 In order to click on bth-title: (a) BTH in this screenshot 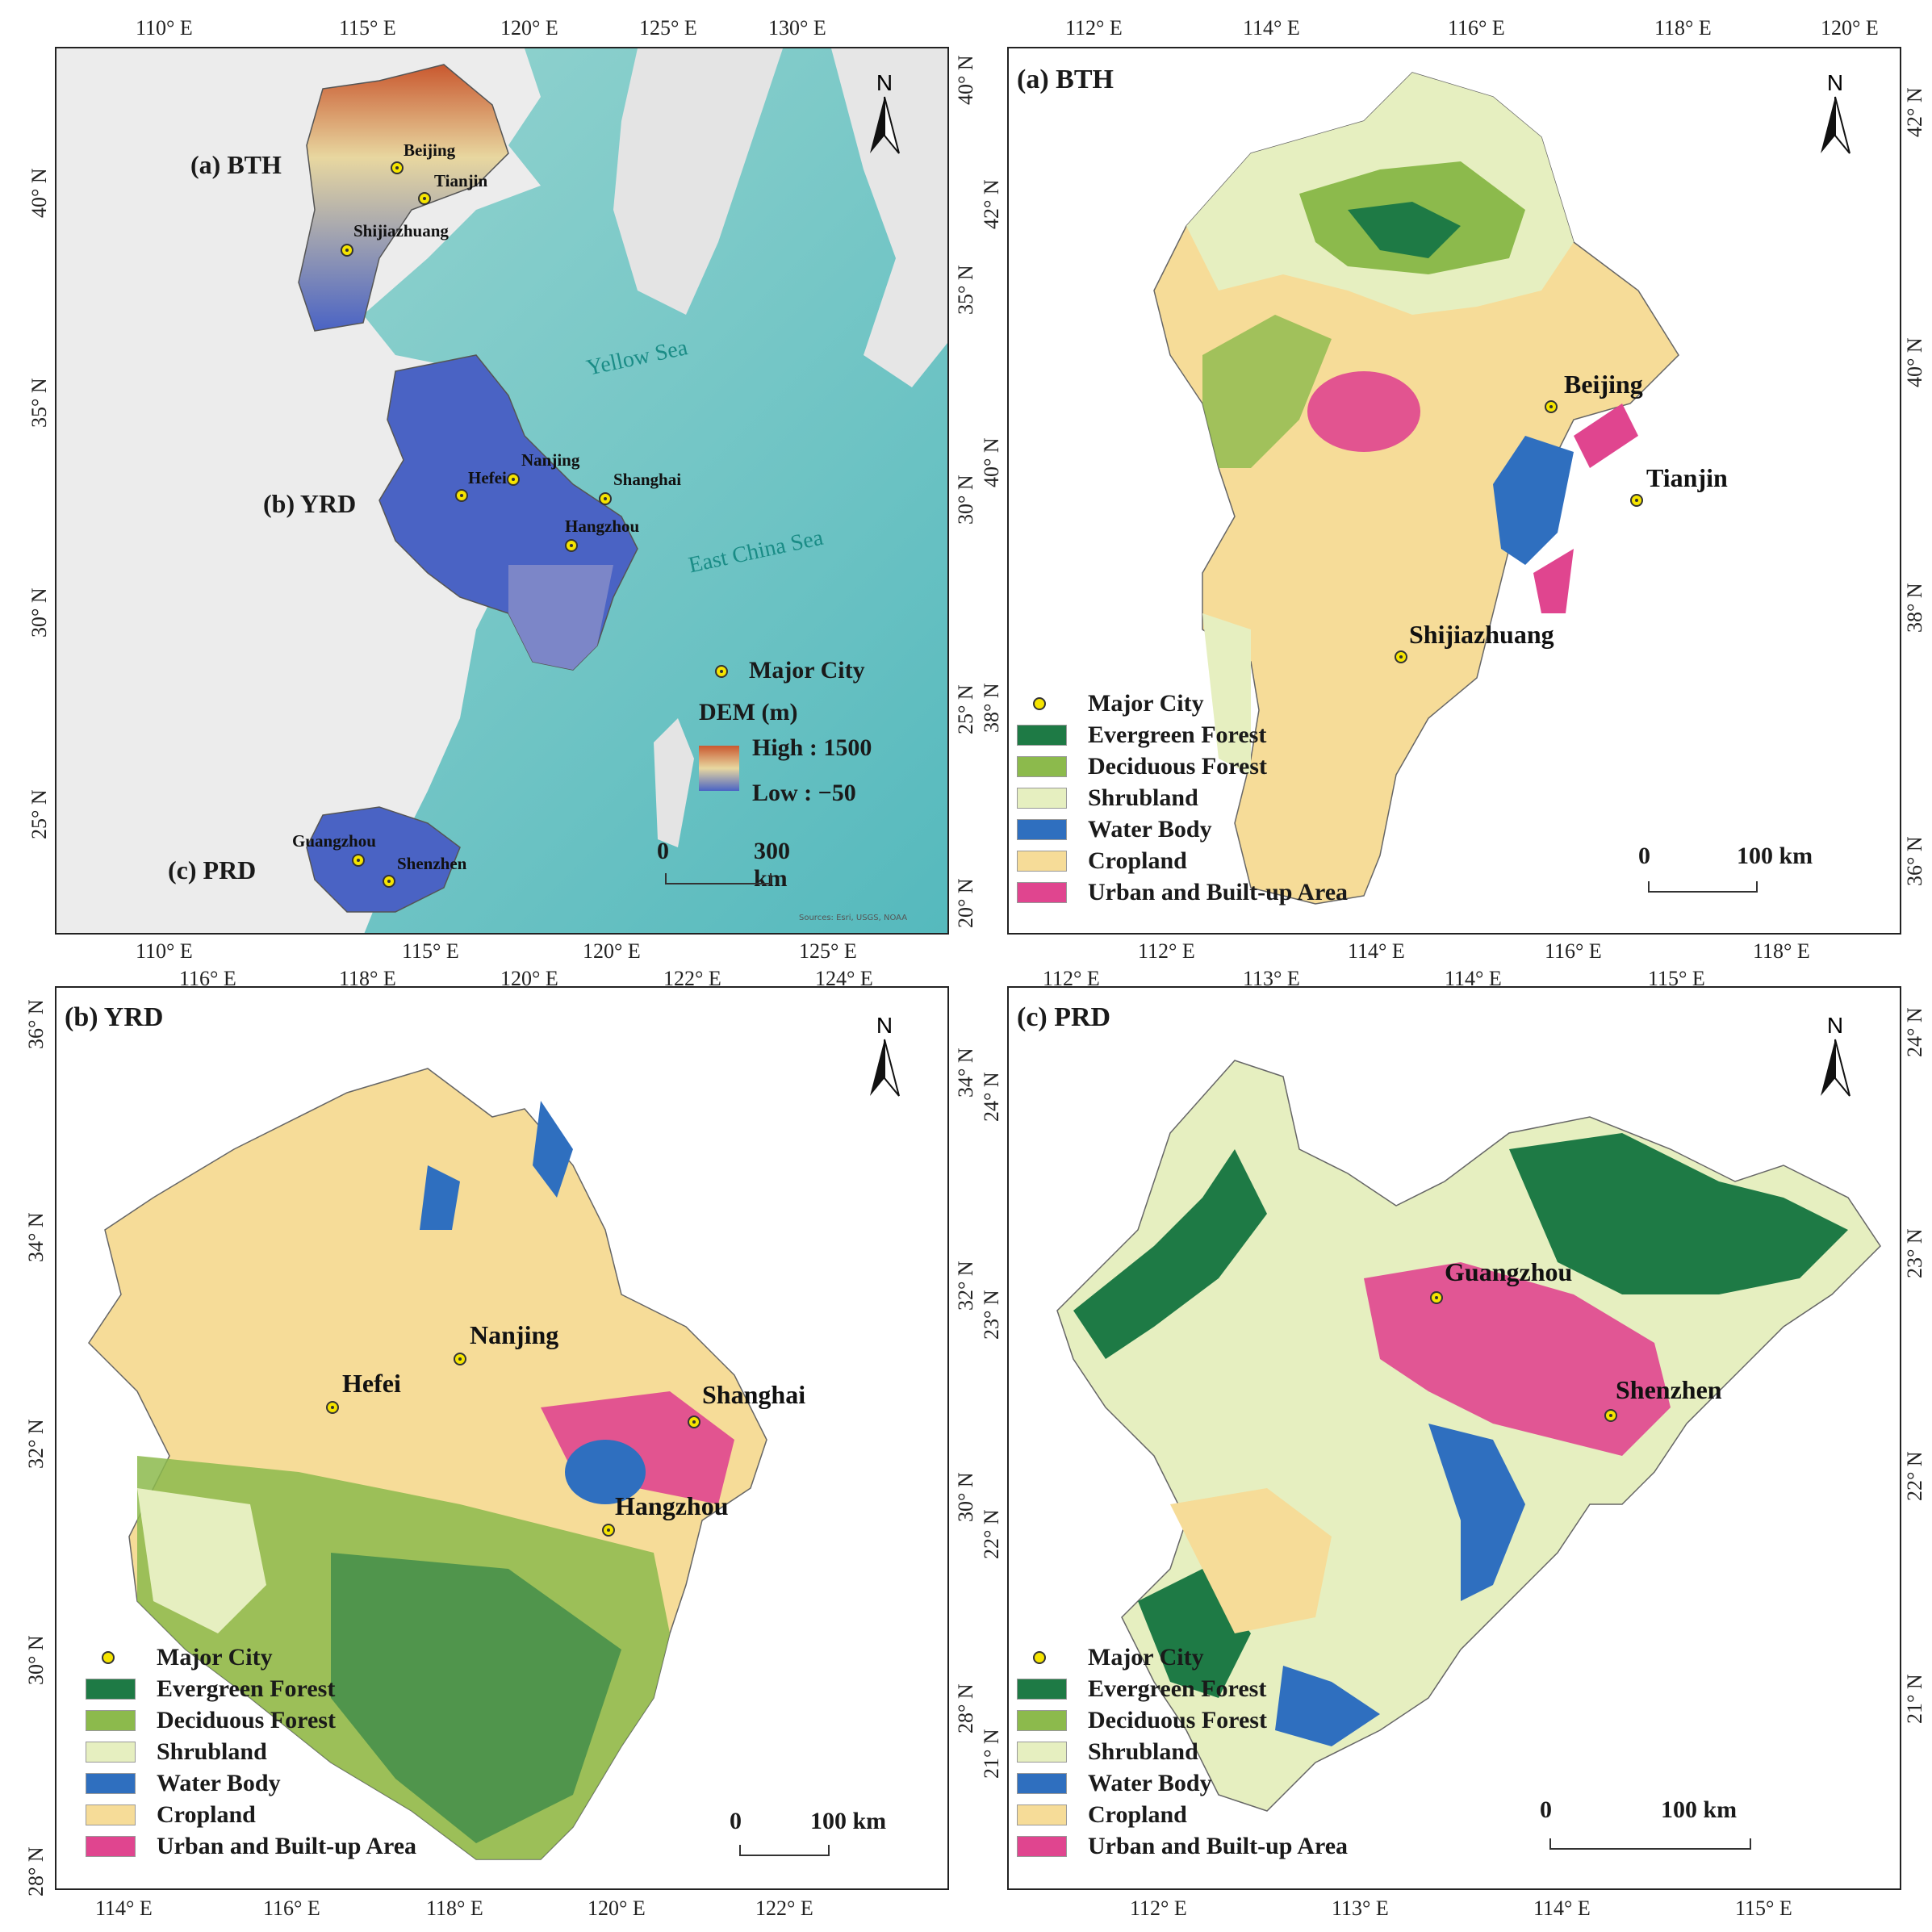, I will do `click(1065, 79)`.